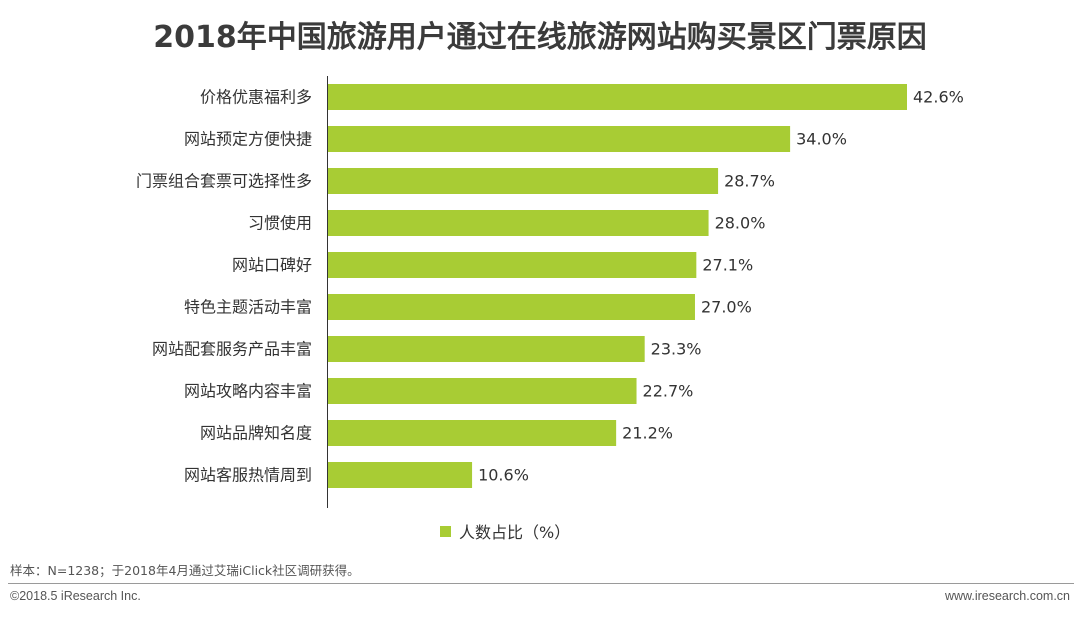 The width and height of the screenshot is (1080, 632). Describe the element at coordinates (821, 139) in the screenshot. I see `value-label: 34.0%` at that location.